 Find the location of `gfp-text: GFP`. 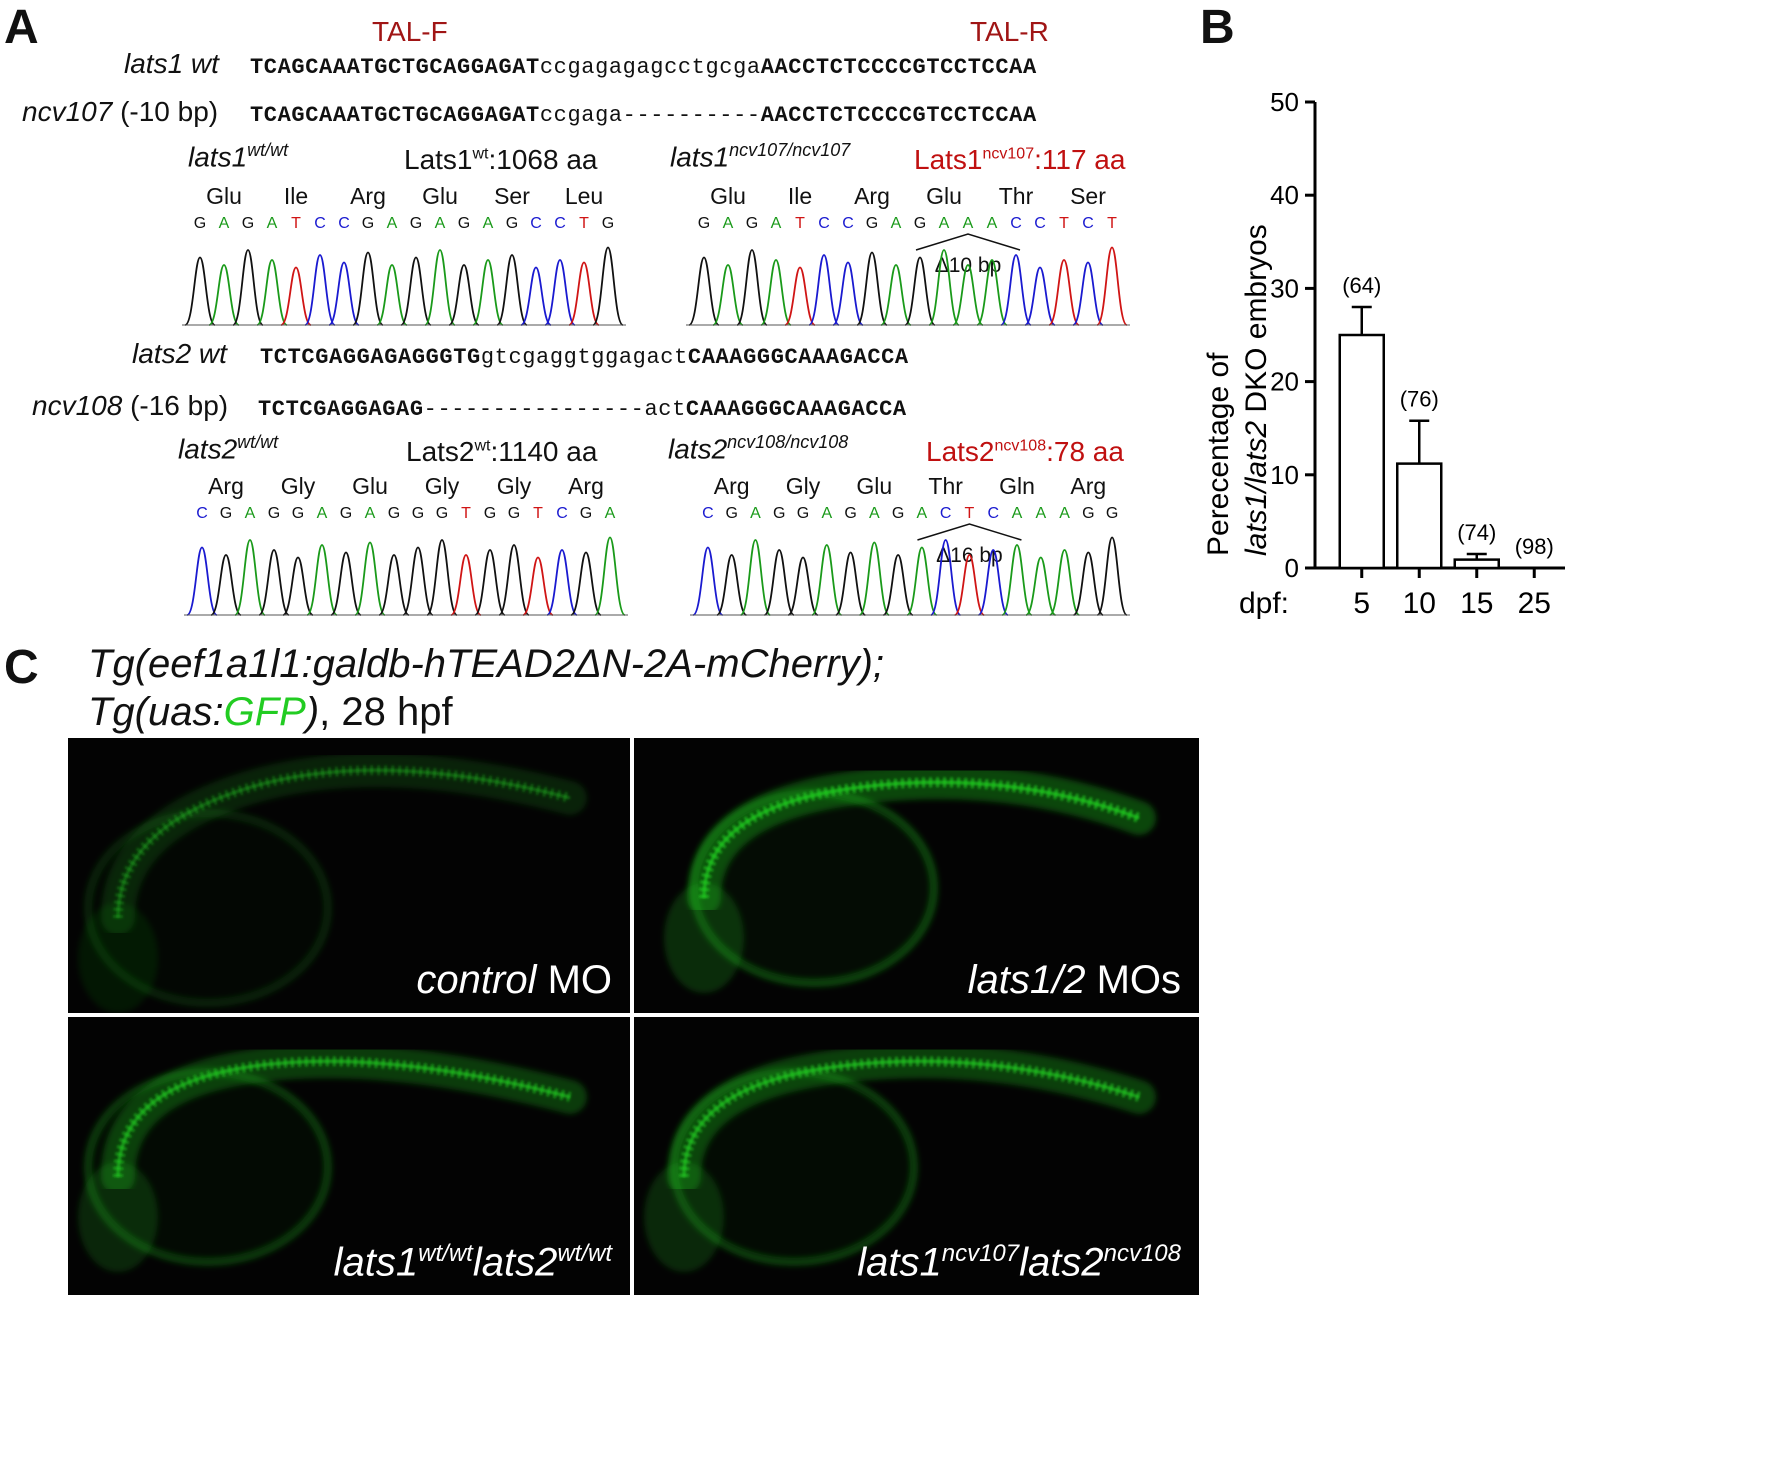

gfp-text: GFP is located at coordinates (264, 712).